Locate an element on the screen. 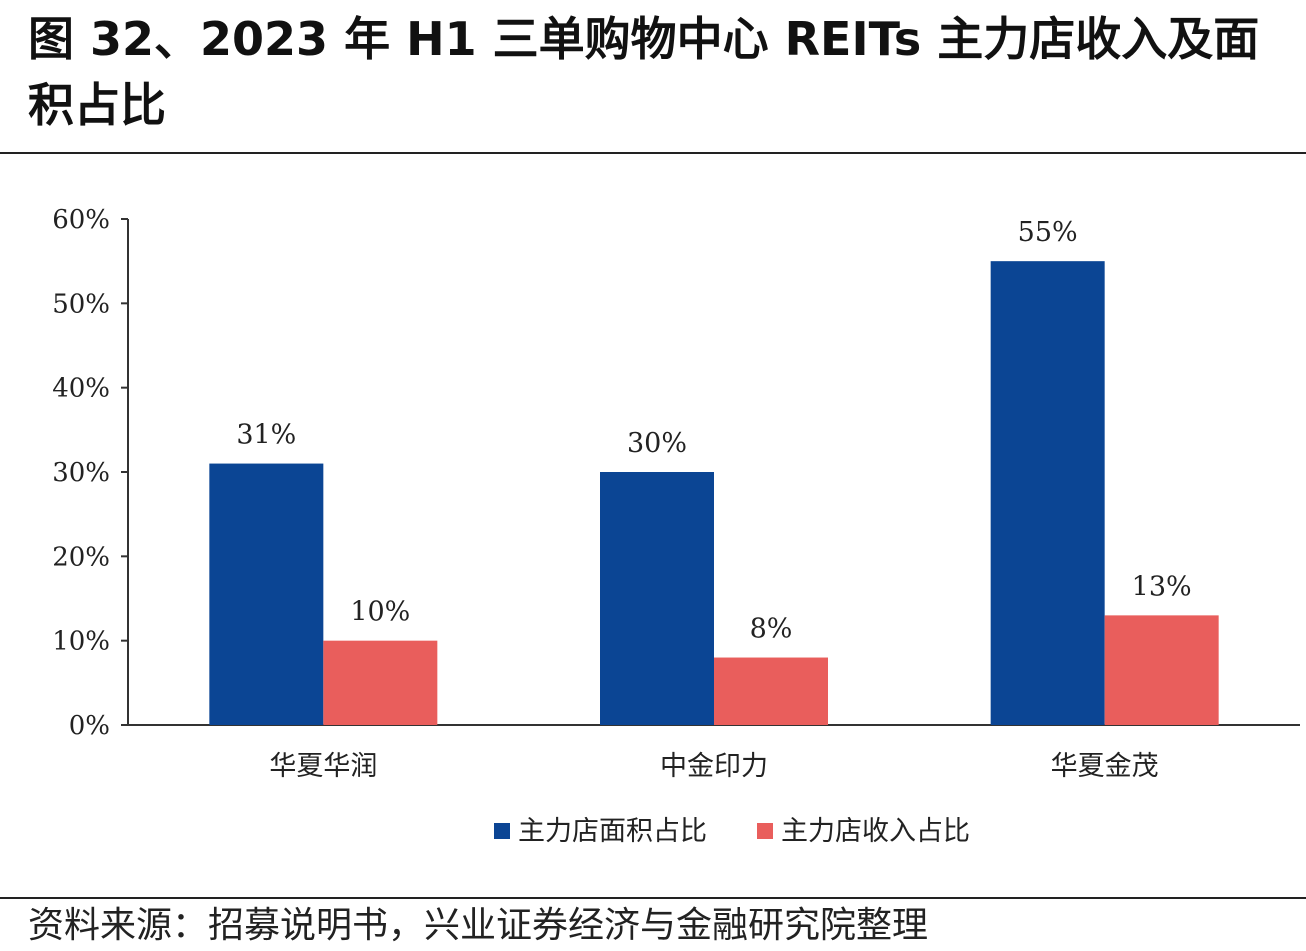 This screenshot has height=951, width=1306. data-label: 55% is located at coordinates (1048, 232).